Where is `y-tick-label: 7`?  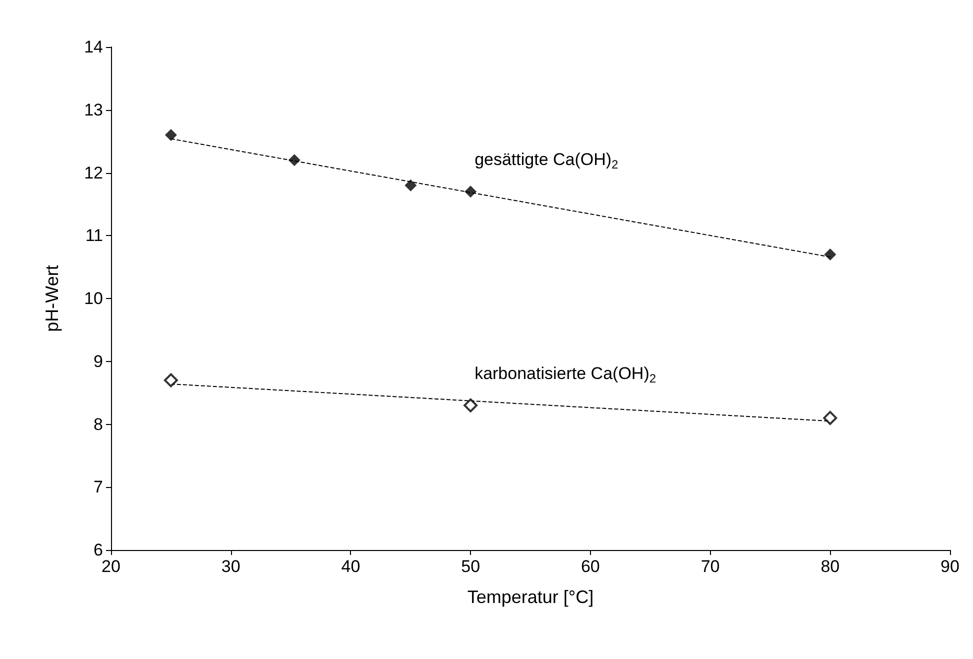 y-tick-label: 7 is located at coordinates (98, 487).